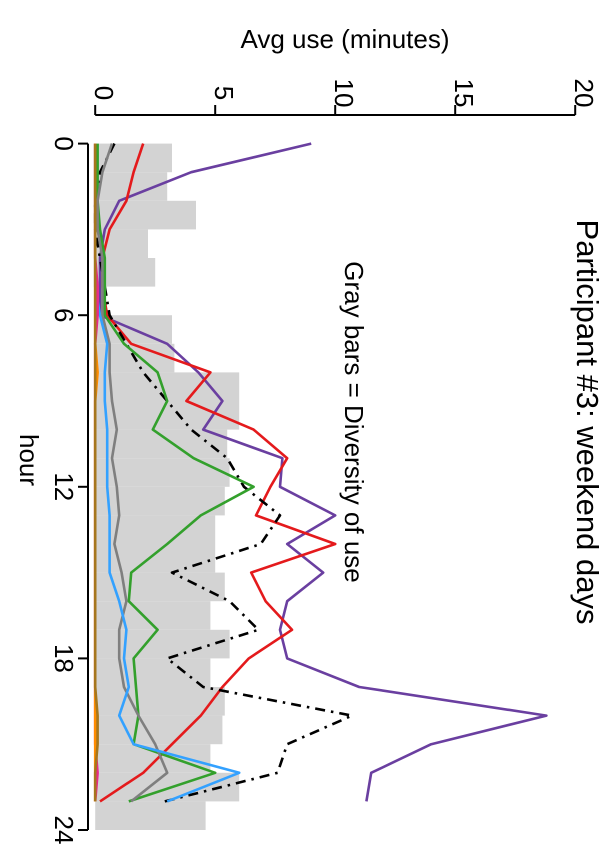 This screenshot has height=845, width=613. I want to click on y-tick-label: 15, so click(464, 93).